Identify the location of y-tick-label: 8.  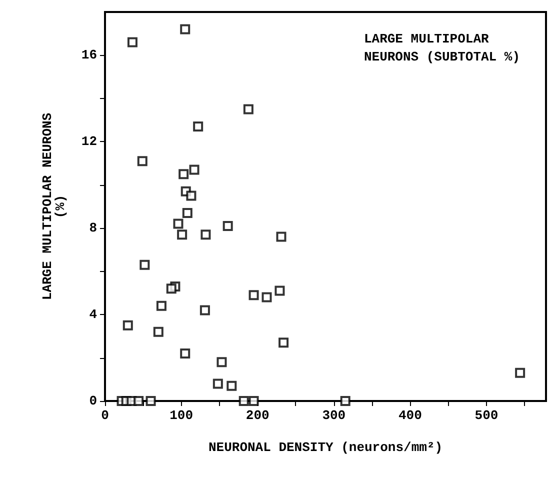
(93, 228).